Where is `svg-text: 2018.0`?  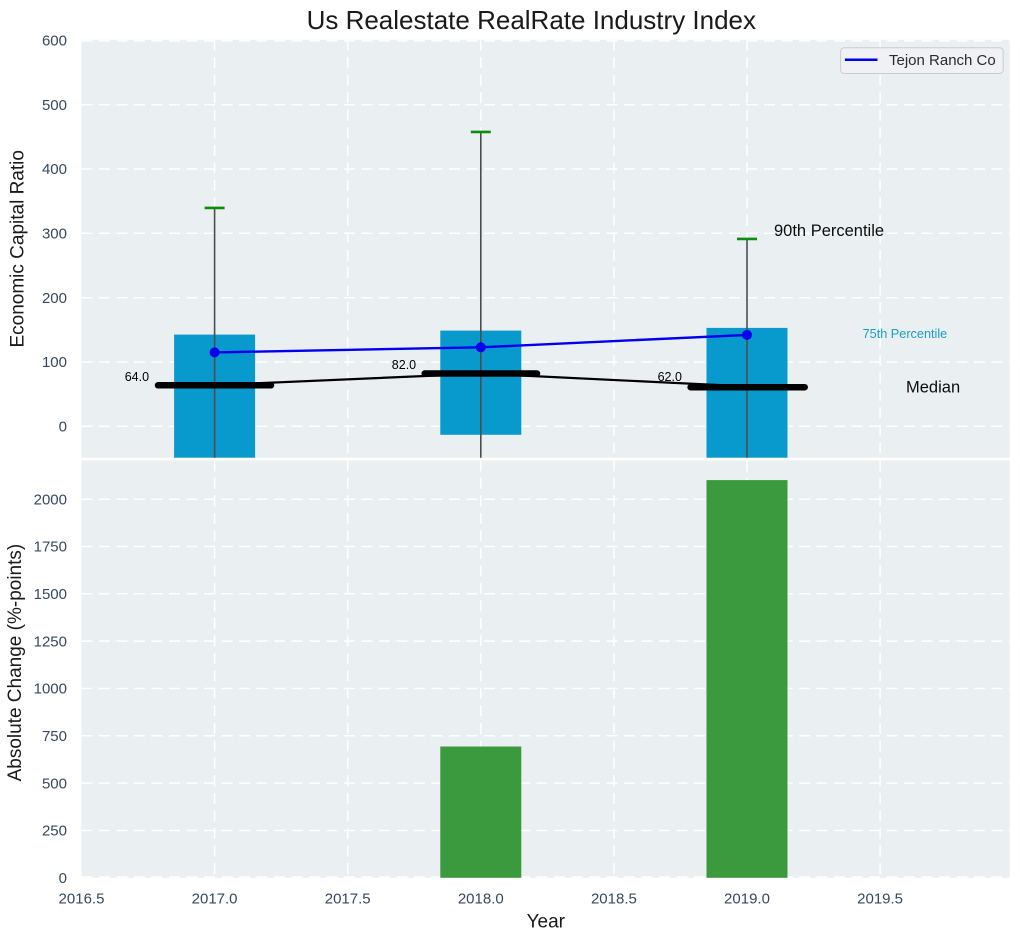 svg-text: 2018.0 is located at coordinates (481, 899).